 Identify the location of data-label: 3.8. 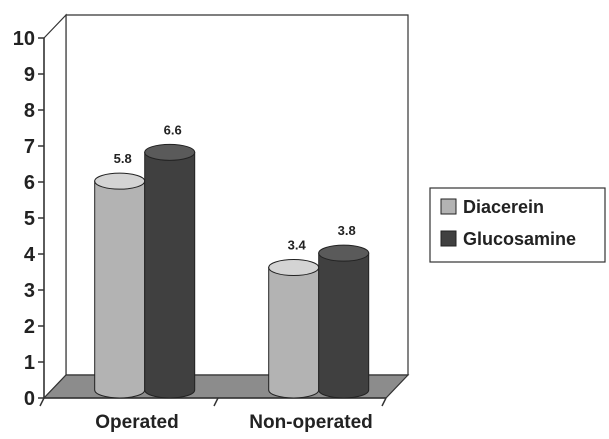
(347, 230).